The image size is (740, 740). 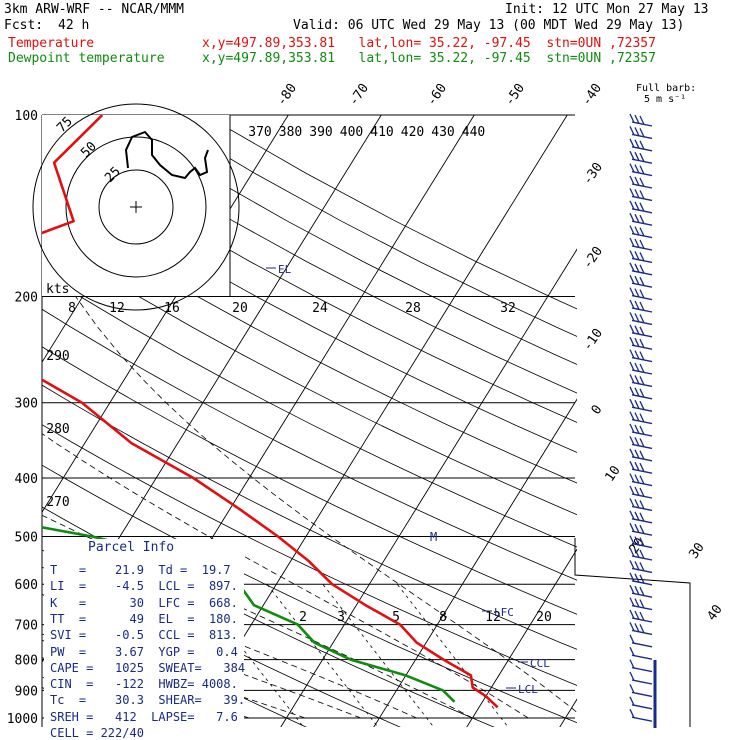 I want to click on theta-e-tick: 420, so click(x=412, y=132).